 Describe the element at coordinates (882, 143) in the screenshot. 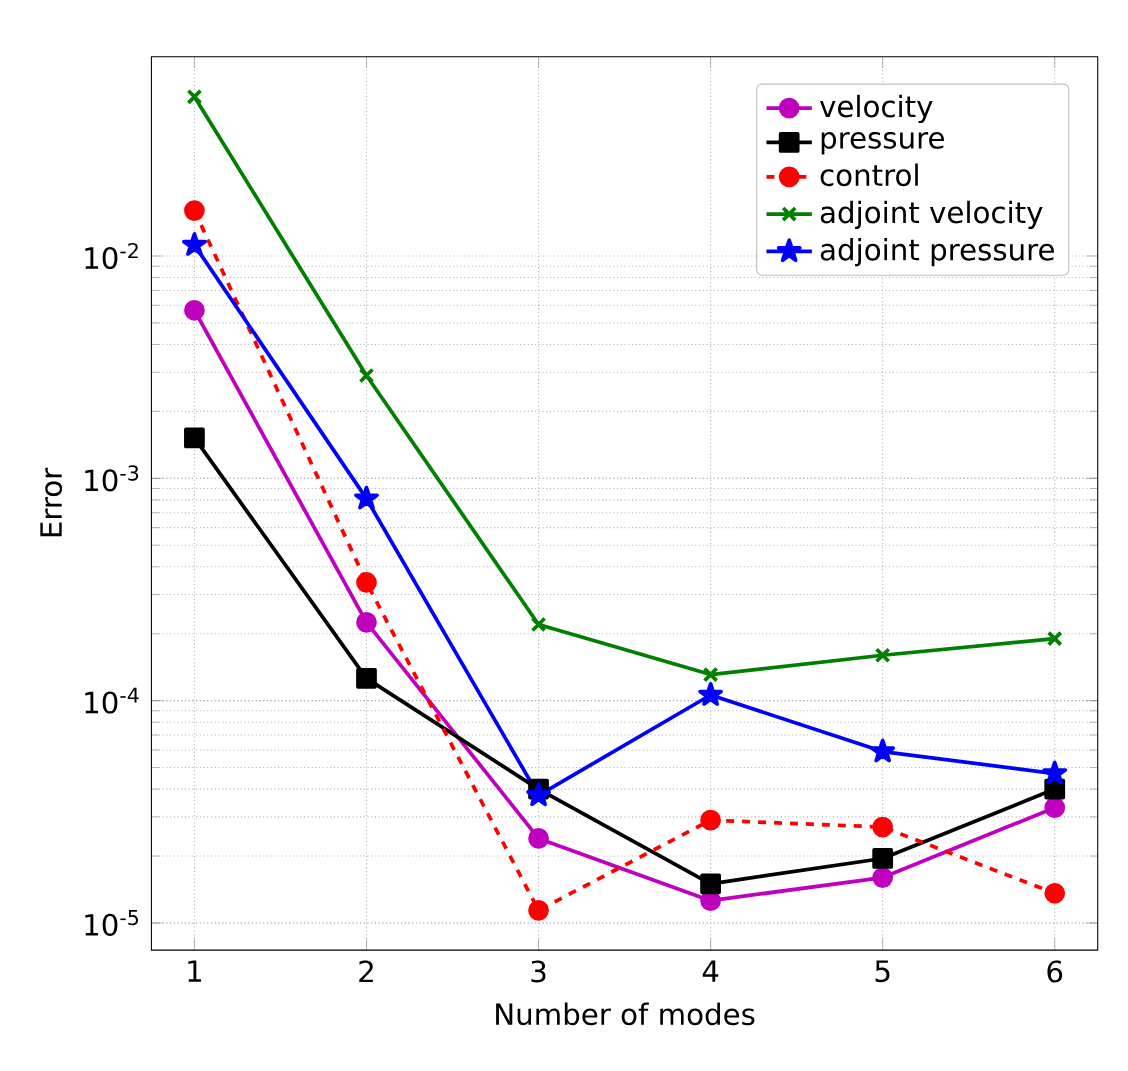

I see `legend-label: pressure` at that location.